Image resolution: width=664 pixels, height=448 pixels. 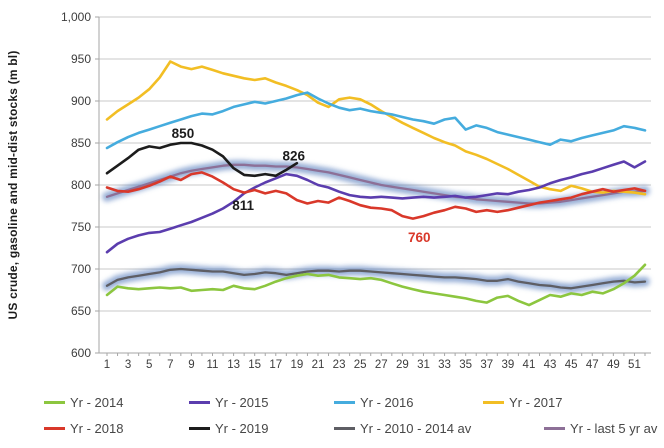 I want to click on annotation-826: 826, so click(x=293, y=155).